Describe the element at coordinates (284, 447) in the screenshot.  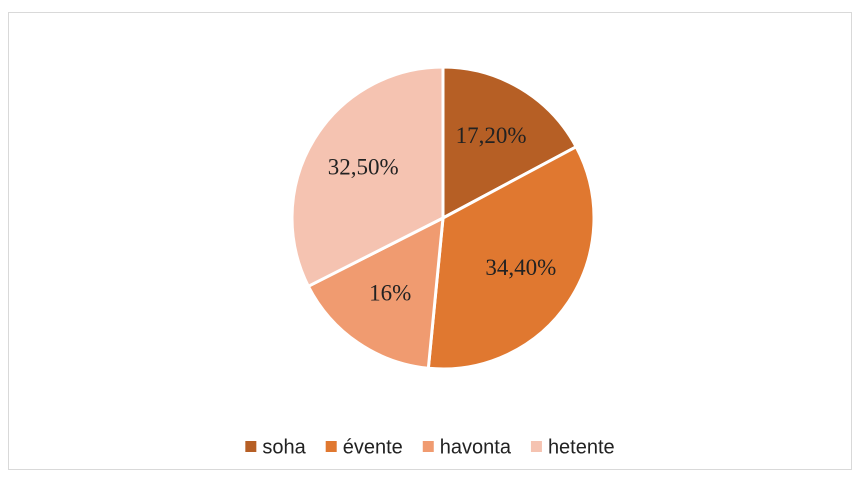
I see `legend-label: soha` at that location.